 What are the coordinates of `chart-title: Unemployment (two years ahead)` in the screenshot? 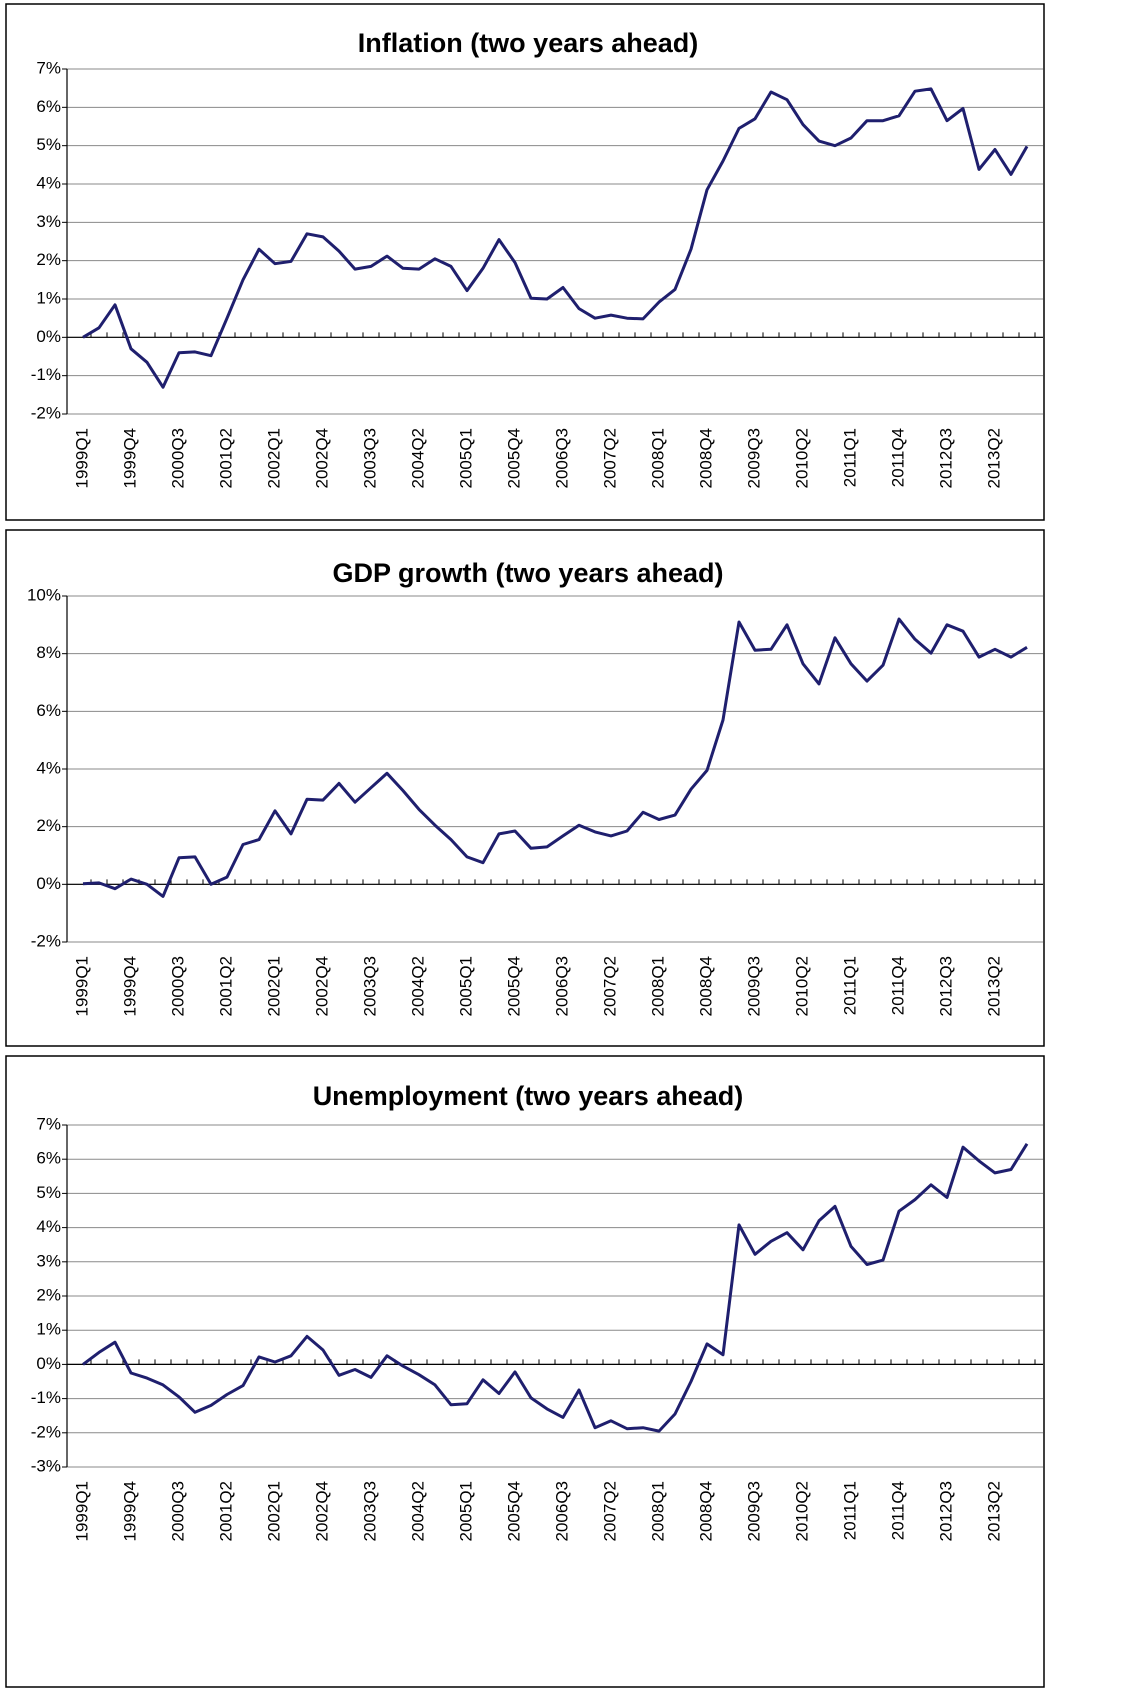 It's located at (528, 1096).